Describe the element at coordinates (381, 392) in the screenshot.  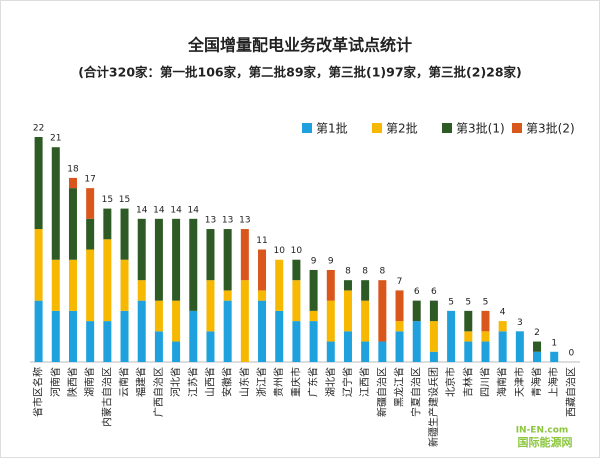
I see `x-tick-label: 新疆自治区` at that location.